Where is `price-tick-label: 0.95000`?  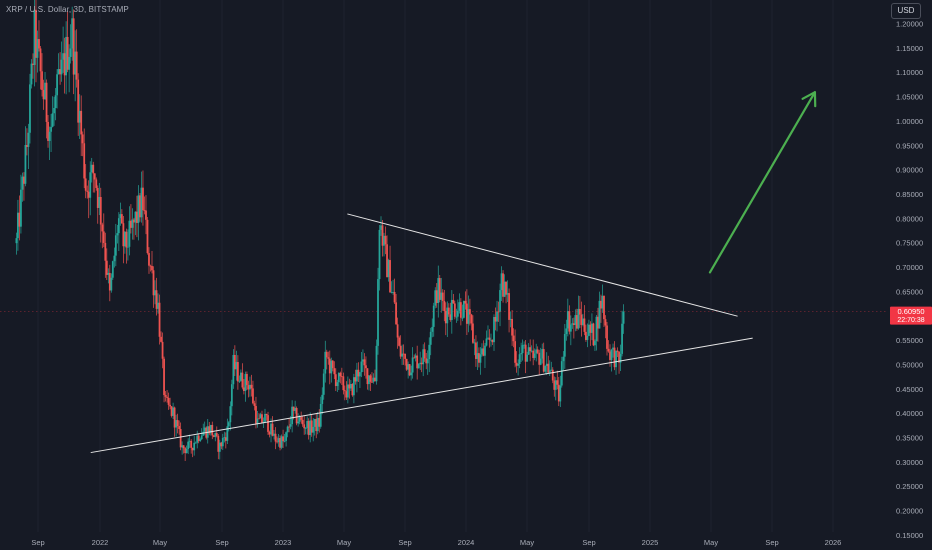 price-tick-label: 0.95000 is located at coordinates (909, 145).